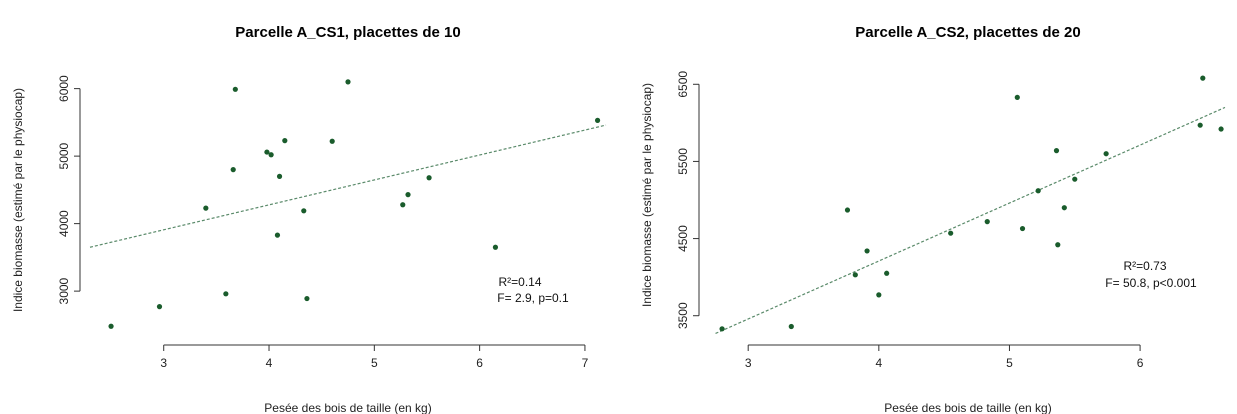 The image size is (1237, 414). Describe the element at coordinates (64, 290) in the screenshot. I see `y-tick-label: 3000` at that location.